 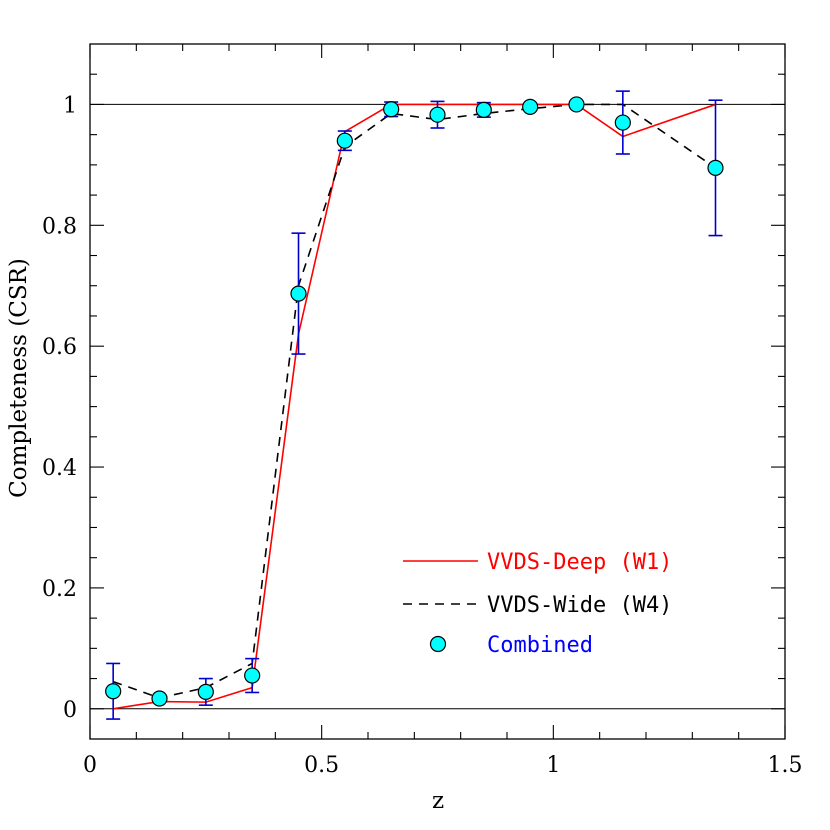 I want to click on y-tick-label: 1, so click(x=70, y=105).